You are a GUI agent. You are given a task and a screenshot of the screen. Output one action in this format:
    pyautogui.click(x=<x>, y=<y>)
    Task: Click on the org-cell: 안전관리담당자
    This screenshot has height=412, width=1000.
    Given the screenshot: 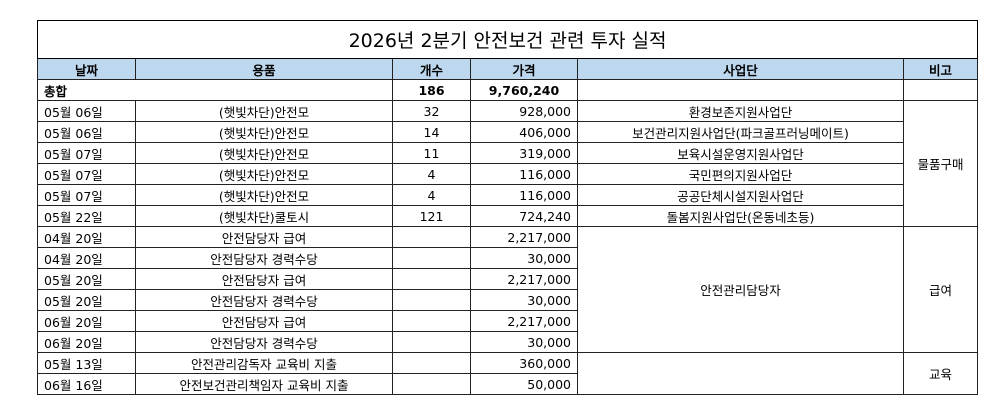 What is the action you would take?
    pyautogui.click(x=740, y=289)
    